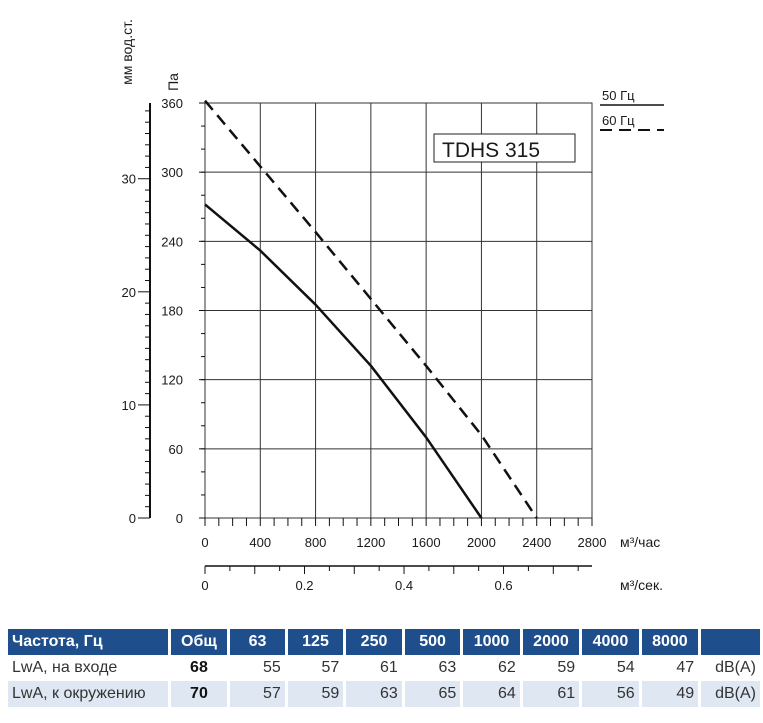 This screenshot has height=723, width=763. Describe the element at coordinates (731, 642) in the screenshot. I see `header-cell` at that location.